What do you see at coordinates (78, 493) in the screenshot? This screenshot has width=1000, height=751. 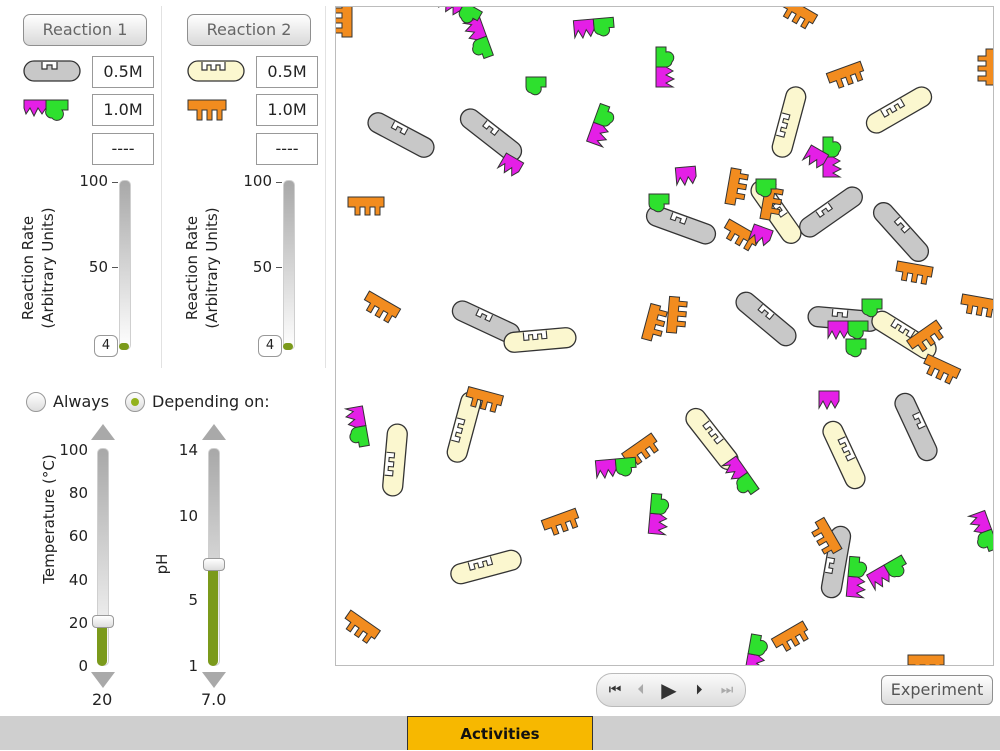 I see `temperature-tick-80: 80` at bounding box center [78, 493].